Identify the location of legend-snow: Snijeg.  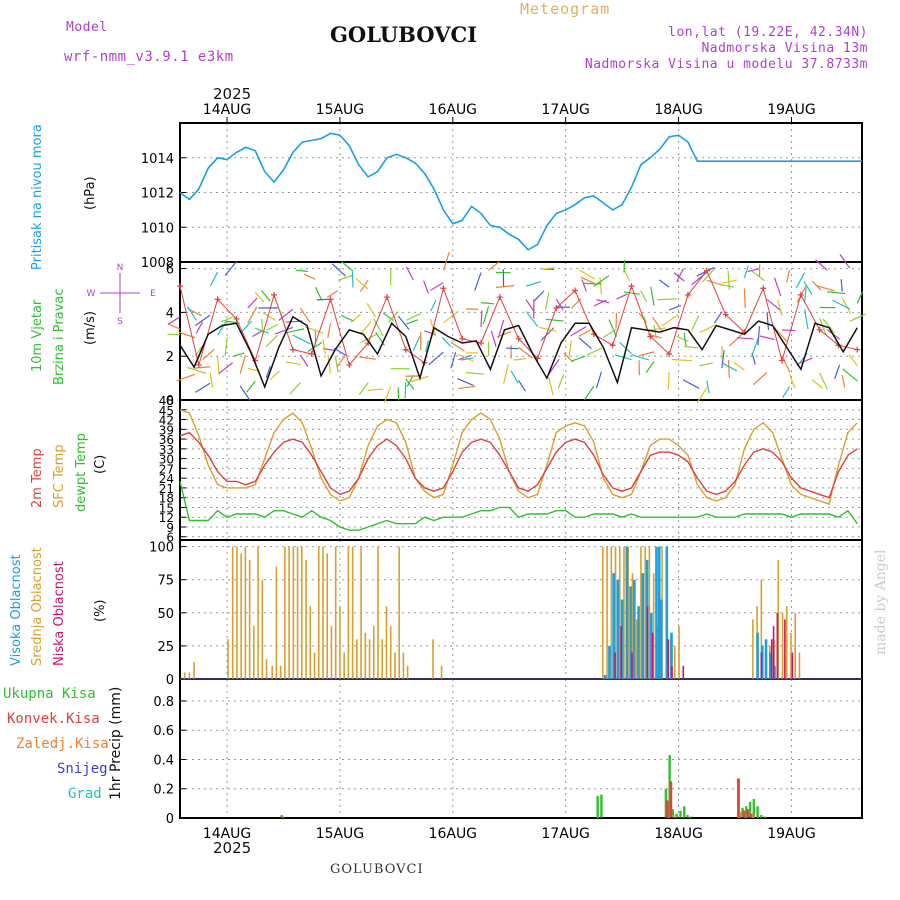
(82, 769).